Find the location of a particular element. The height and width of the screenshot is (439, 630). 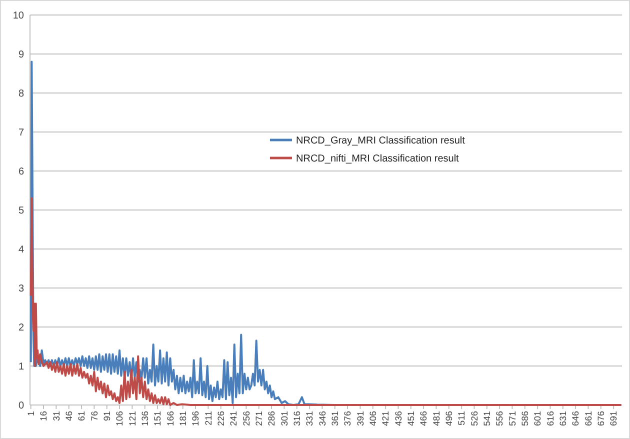

x-tick-label: 391 is located at coordinates (360, 418).